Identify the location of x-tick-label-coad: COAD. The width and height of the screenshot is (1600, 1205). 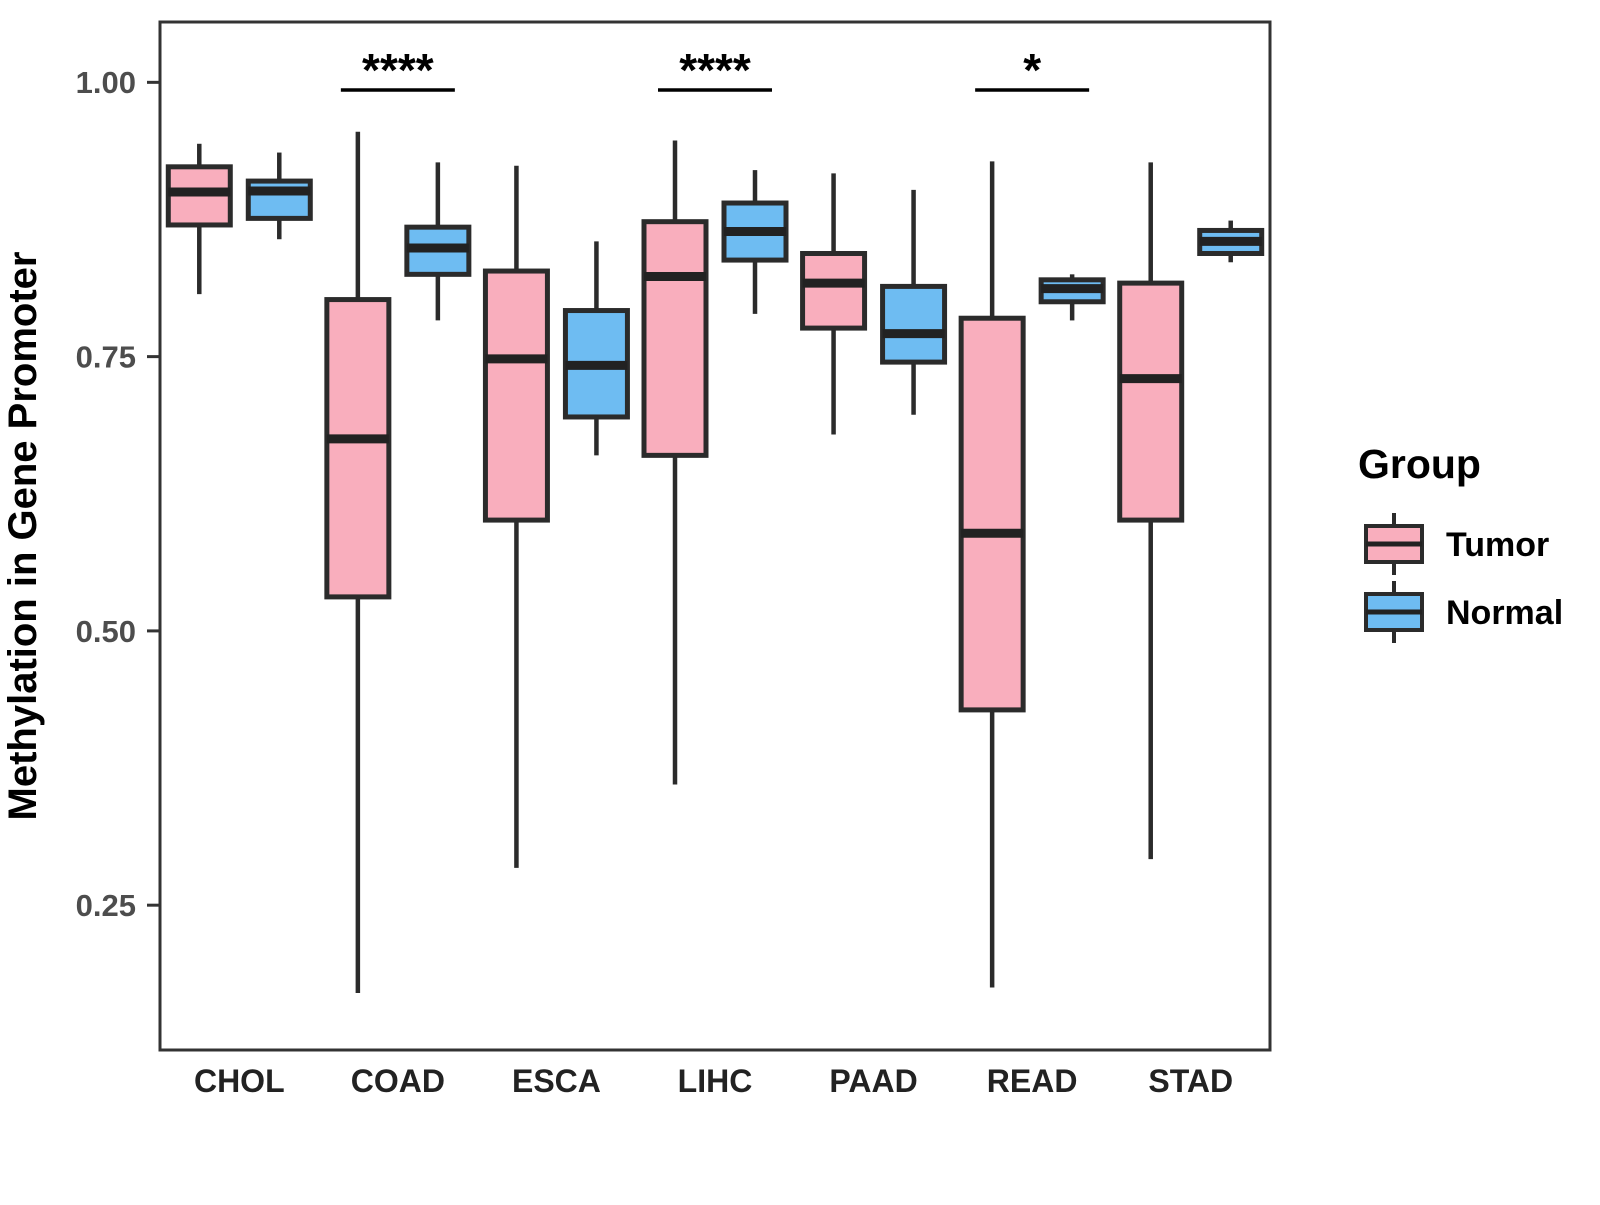
(398, 1081).